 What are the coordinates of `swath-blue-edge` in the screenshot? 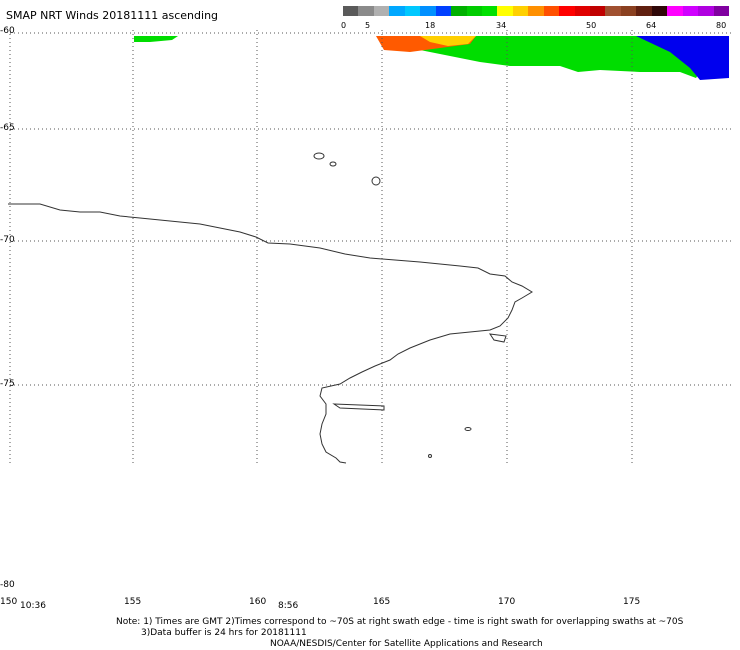 It's located at (682, 58).